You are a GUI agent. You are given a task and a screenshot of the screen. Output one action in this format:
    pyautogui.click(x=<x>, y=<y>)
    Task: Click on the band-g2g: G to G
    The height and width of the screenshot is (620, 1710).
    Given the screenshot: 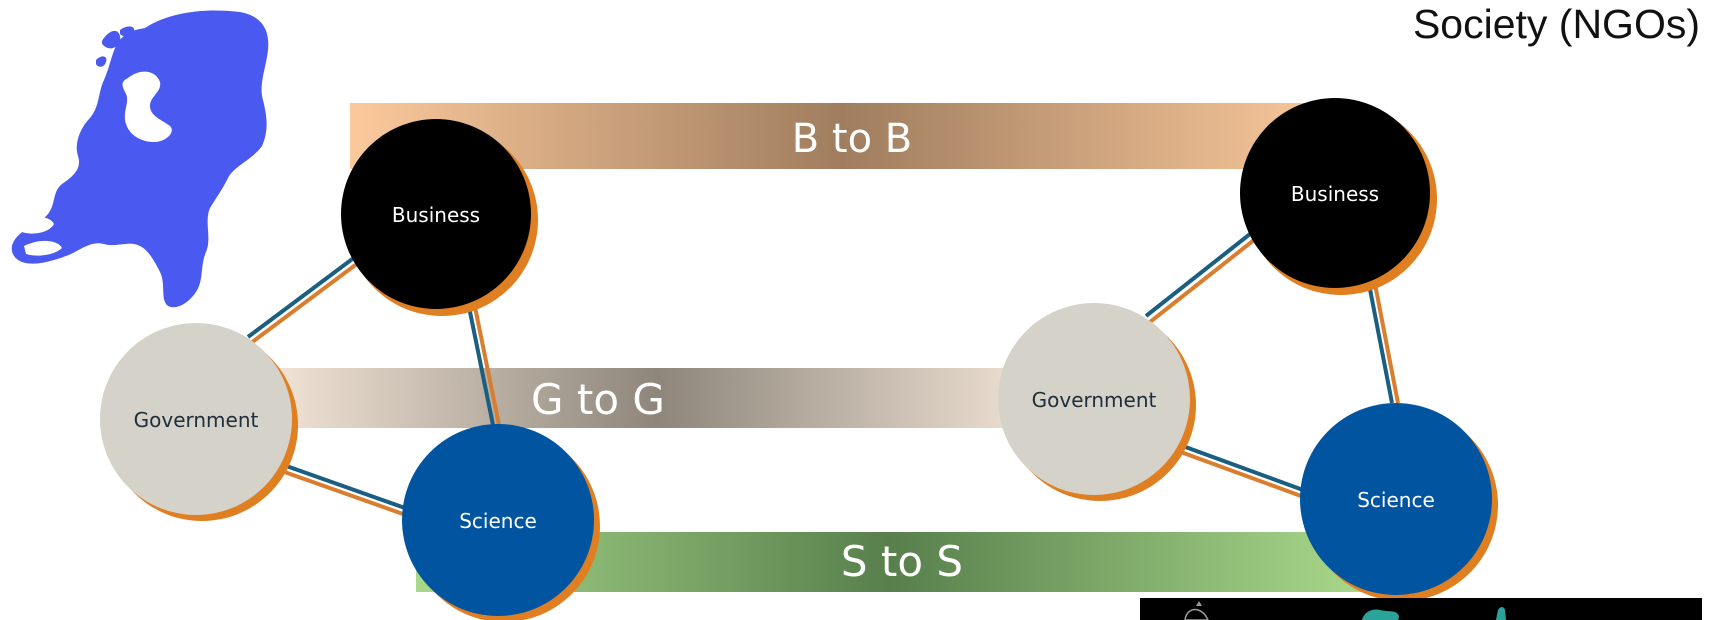 What is the action you would take?
    pyautogui.click(x=658, y=398)
    